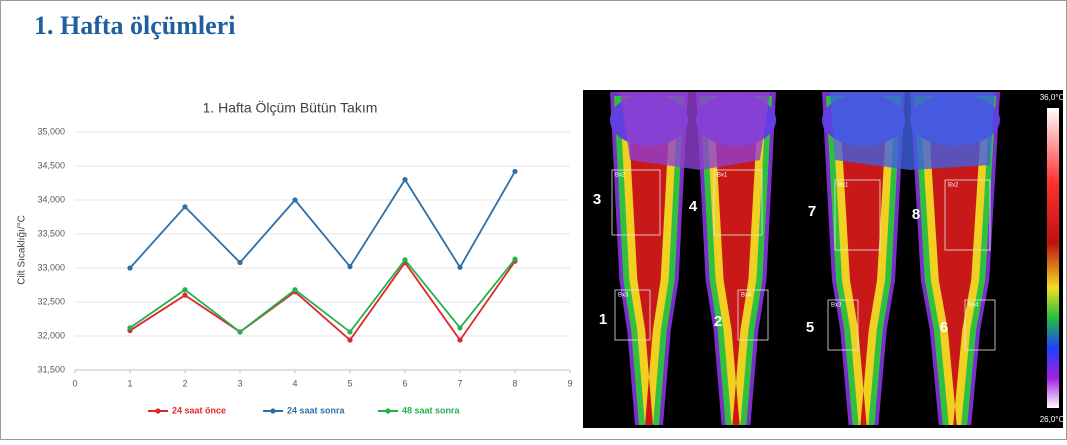  I want to click on region-number: 1, so click(603, 319).